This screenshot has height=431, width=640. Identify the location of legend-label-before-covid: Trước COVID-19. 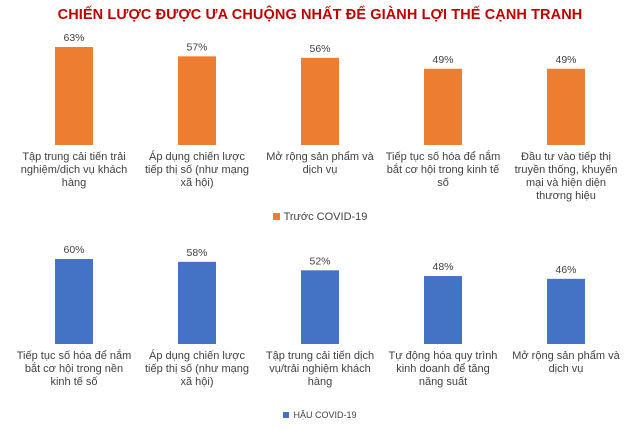
(325, 217).